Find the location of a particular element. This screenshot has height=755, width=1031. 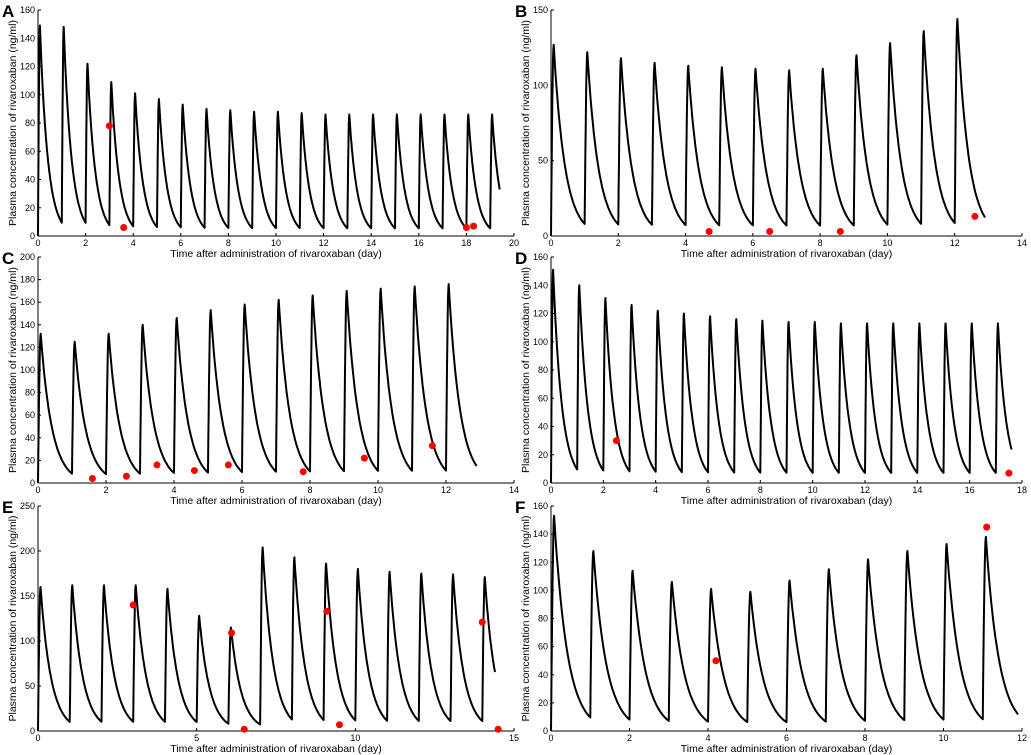

y-tick-label: 150 is located at coordinates (27, 596).